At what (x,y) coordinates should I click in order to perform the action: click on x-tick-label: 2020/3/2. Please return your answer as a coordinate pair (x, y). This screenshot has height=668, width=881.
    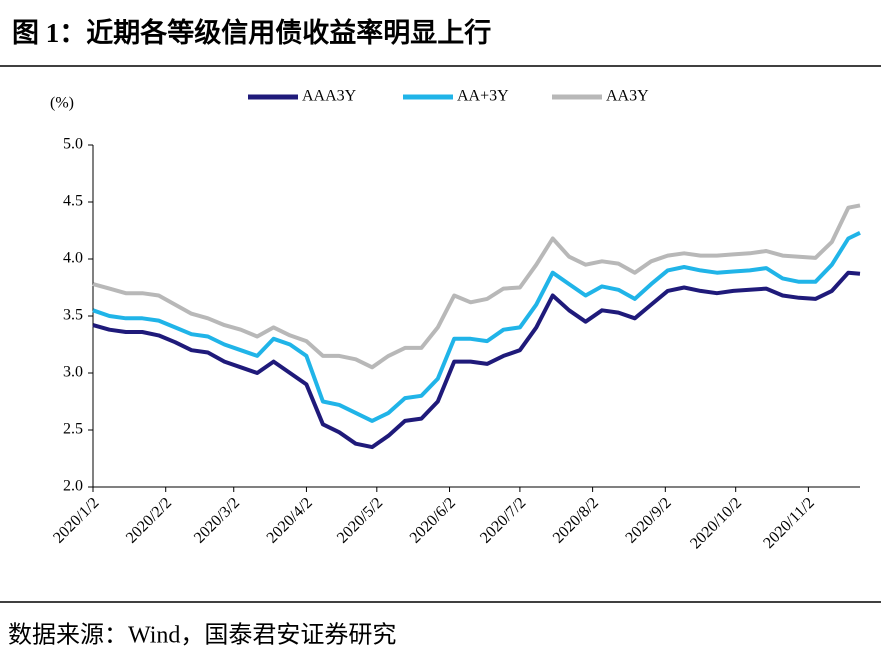
    Looking at the image, I should click on (217, 520).